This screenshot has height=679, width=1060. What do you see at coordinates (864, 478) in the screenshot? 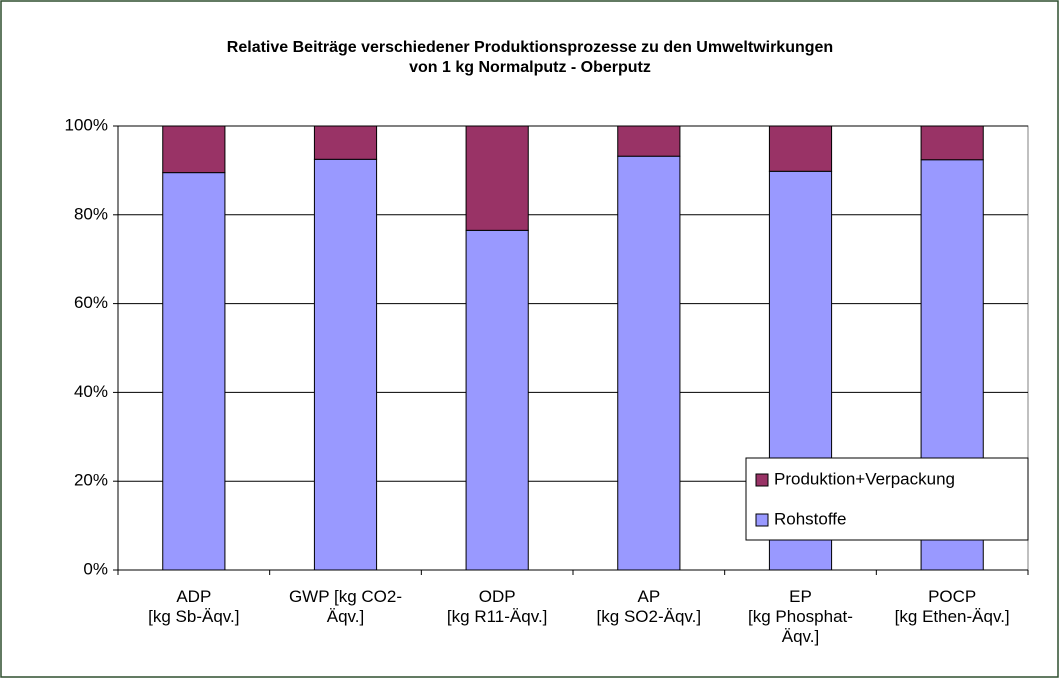
I see `legend-label: Produktion+Verpackung` at bounding box center [864, 478].